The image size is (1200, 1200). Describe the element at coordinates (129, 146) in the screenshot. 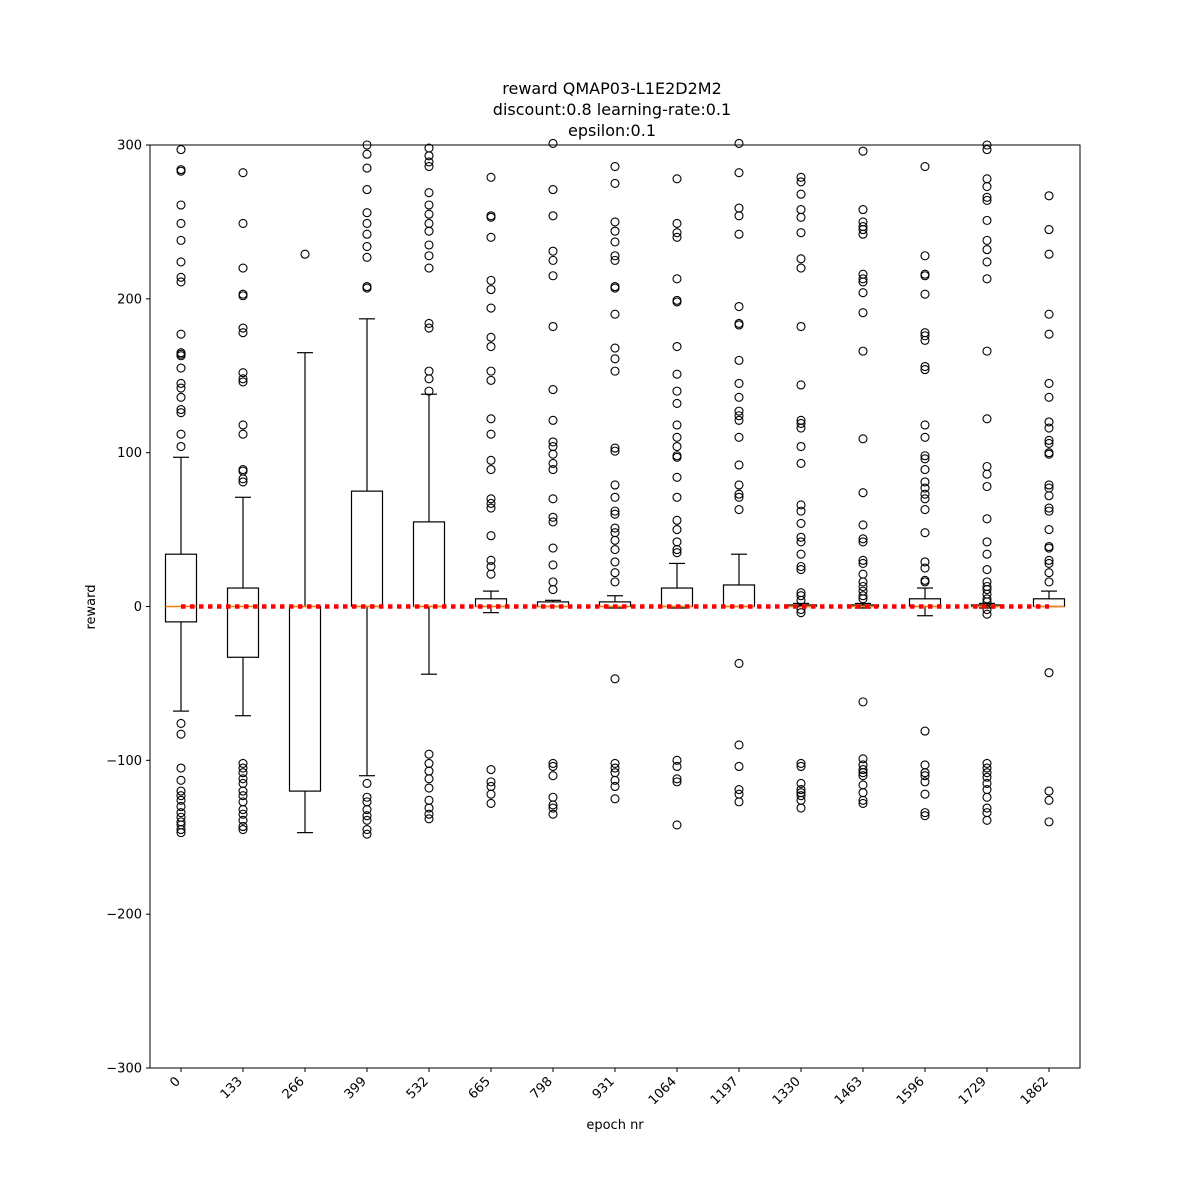

I see `y-tick-label: 300` at that location.